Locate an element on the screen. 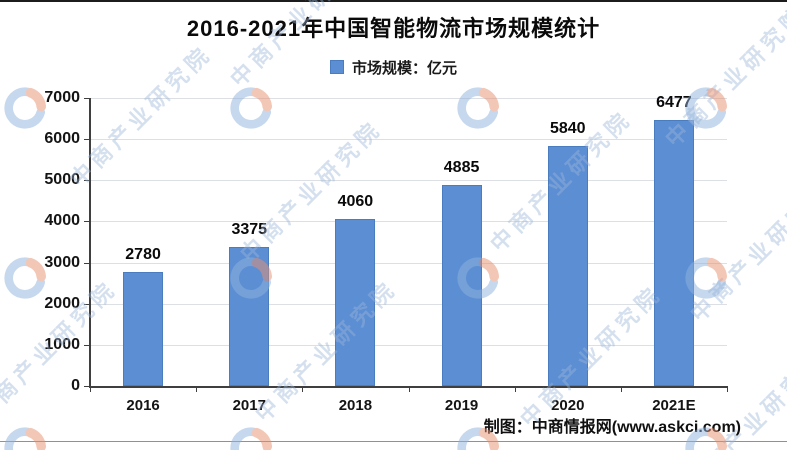  y-axis-label: 7000 is located at coordinates (62, 97).